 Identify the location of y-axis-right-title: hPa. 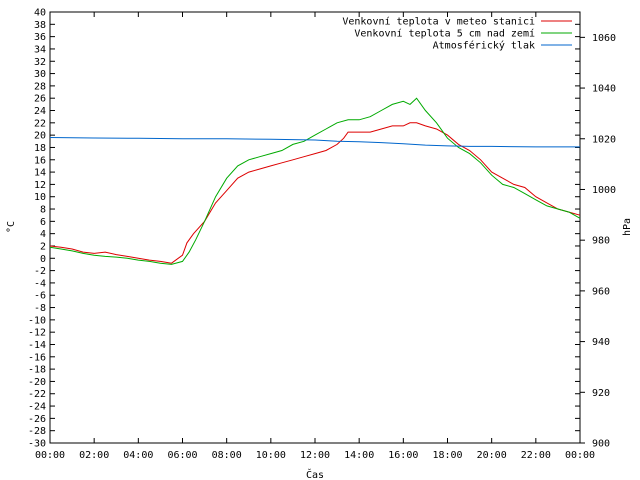
(627, 227).